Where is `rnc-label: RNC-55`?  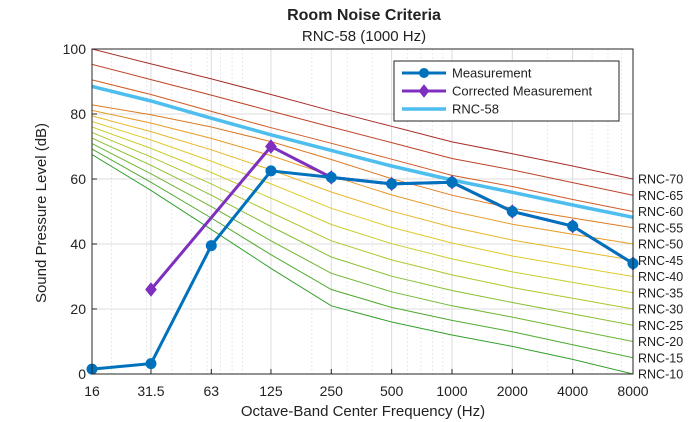 rnc-label: RNC-55 is located at coordinates (660, 228).